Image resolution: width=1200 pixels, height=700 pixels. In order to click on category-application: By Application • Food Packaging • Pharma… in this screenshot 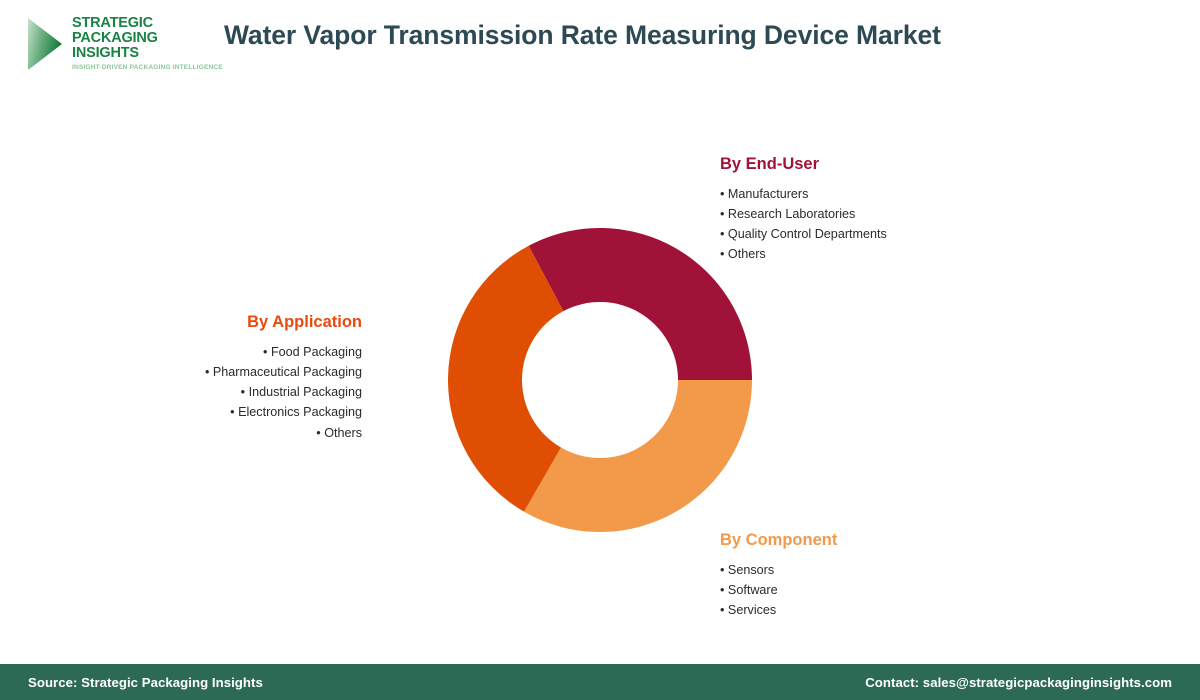, I will do `click(236, 378)`.